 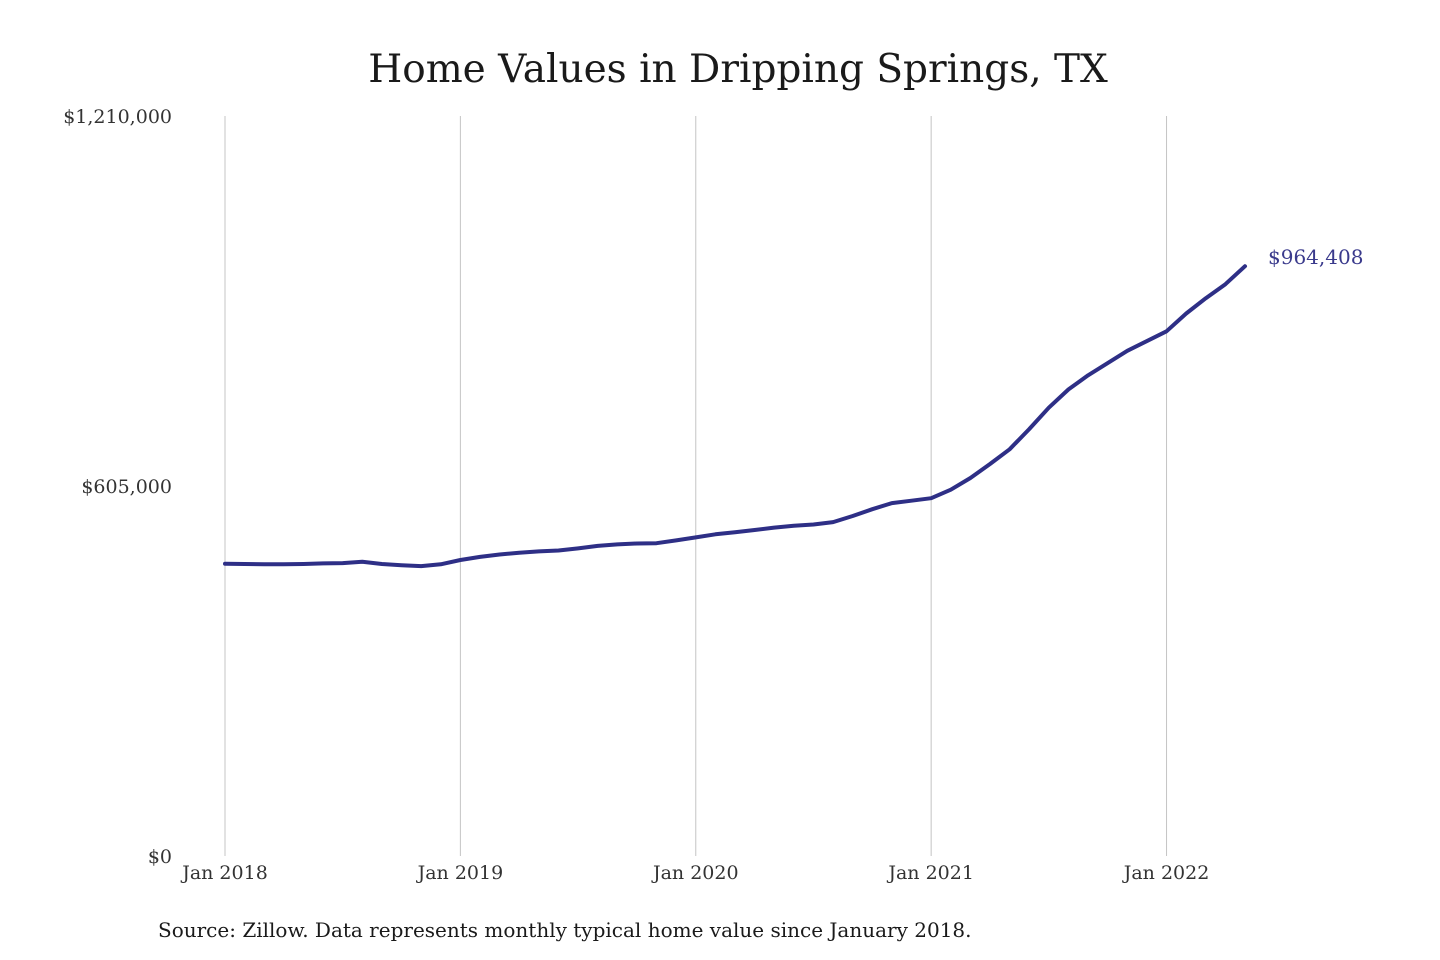 I want to click on x-tick-label: Jan 2018, so click(x=224, y=873).